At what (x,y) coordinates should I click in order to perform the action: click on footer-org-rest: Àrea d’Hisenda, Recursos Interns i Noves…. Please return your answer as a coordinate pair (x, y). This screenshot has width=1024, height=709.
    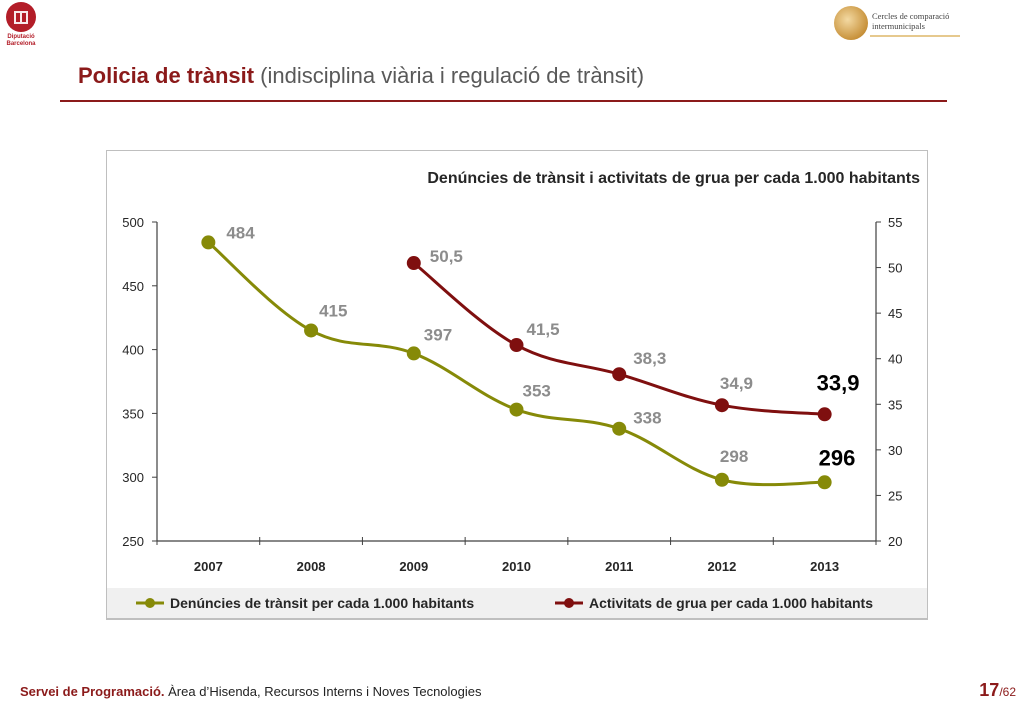
    Looking at the image, I should click on (323, 691).